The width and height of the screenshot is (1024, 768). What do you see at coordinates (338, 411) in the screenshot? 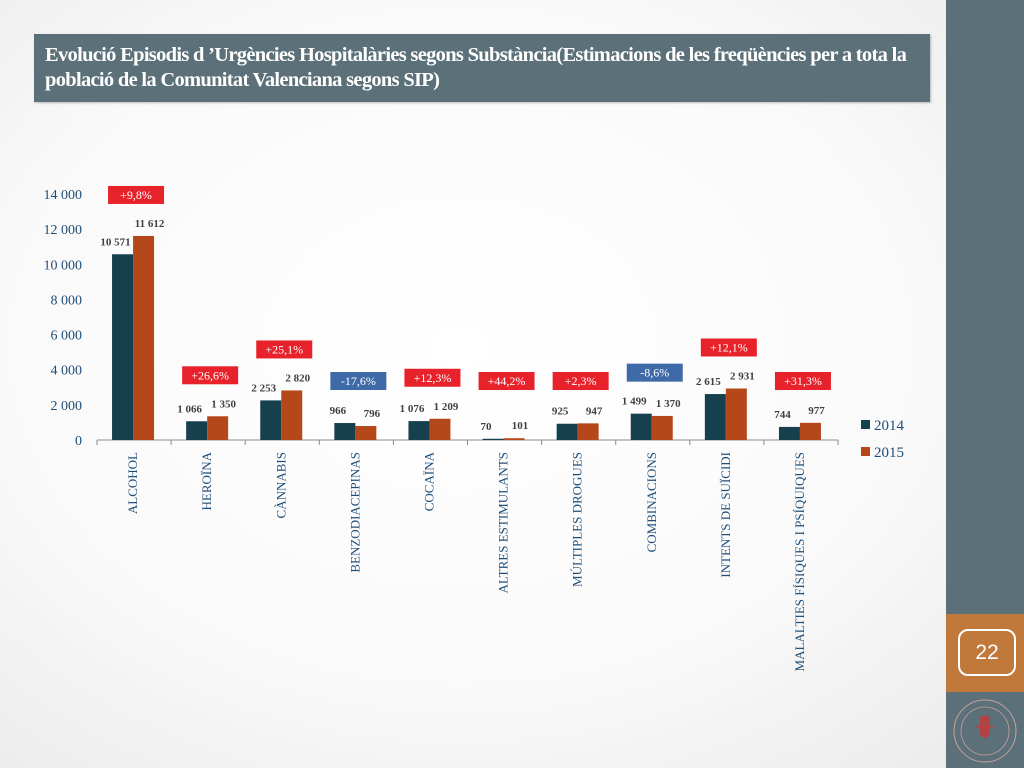
I see `data-label-2014: 966` at bounding box center [338, 411].